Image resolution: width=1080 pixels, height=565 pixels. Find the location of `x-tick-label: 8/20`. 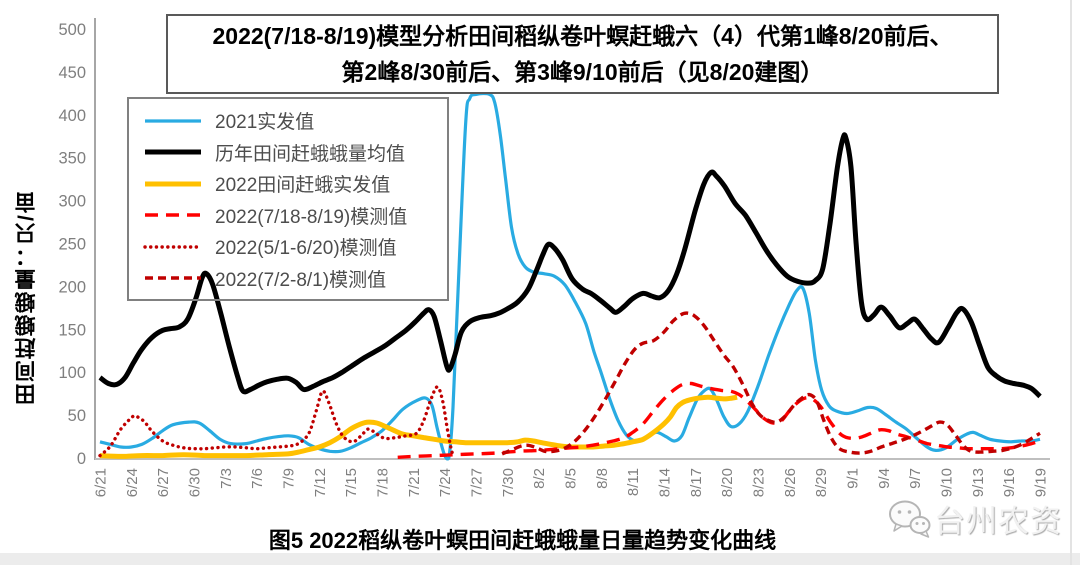

x-tick-label: 8/20 is located at coordinates (727, 482).